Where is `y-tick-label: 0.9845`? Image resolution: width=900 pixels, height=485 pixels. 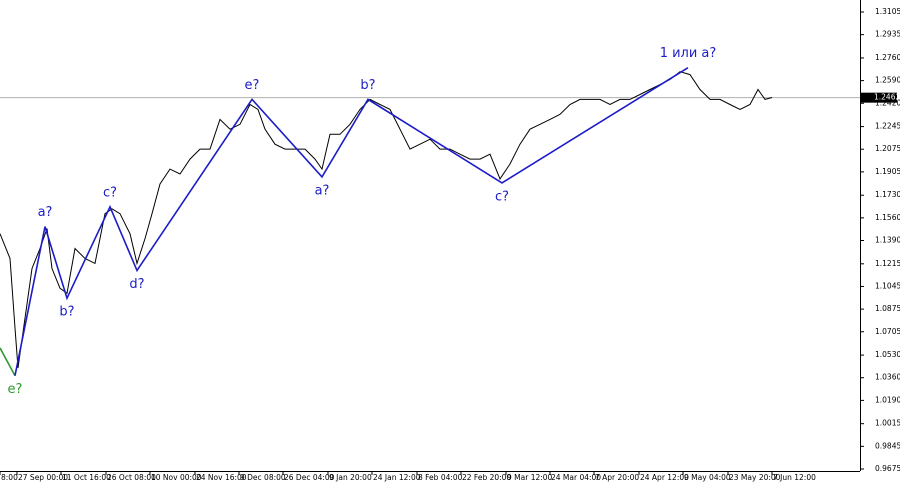 y-tick-label: 0.9845 is located at coordinates (887, 445).